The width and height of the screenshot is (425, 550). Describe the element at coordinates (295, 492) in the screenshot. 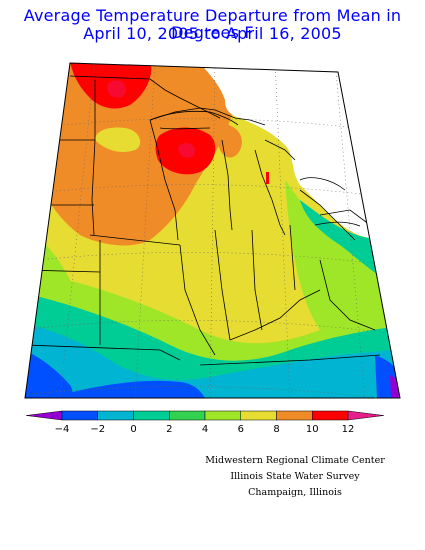

I see `credit-line-3: Champaign, Illinois` at that location.